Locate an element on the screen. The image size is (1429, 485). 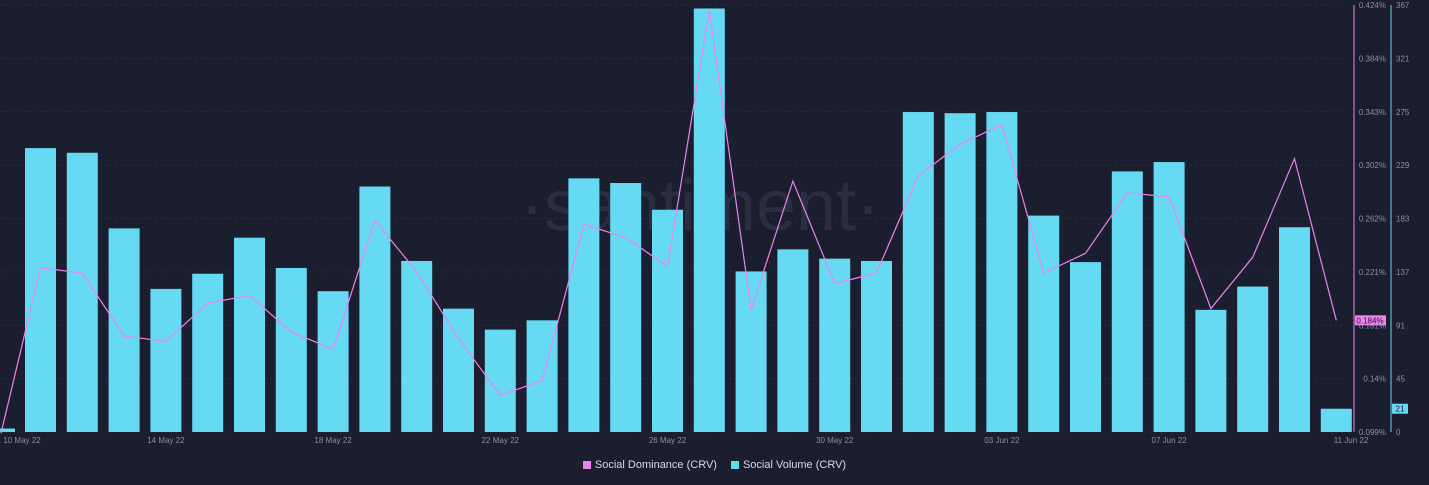
volume-tick-label: 0 is located at coordinates (1398, 432).